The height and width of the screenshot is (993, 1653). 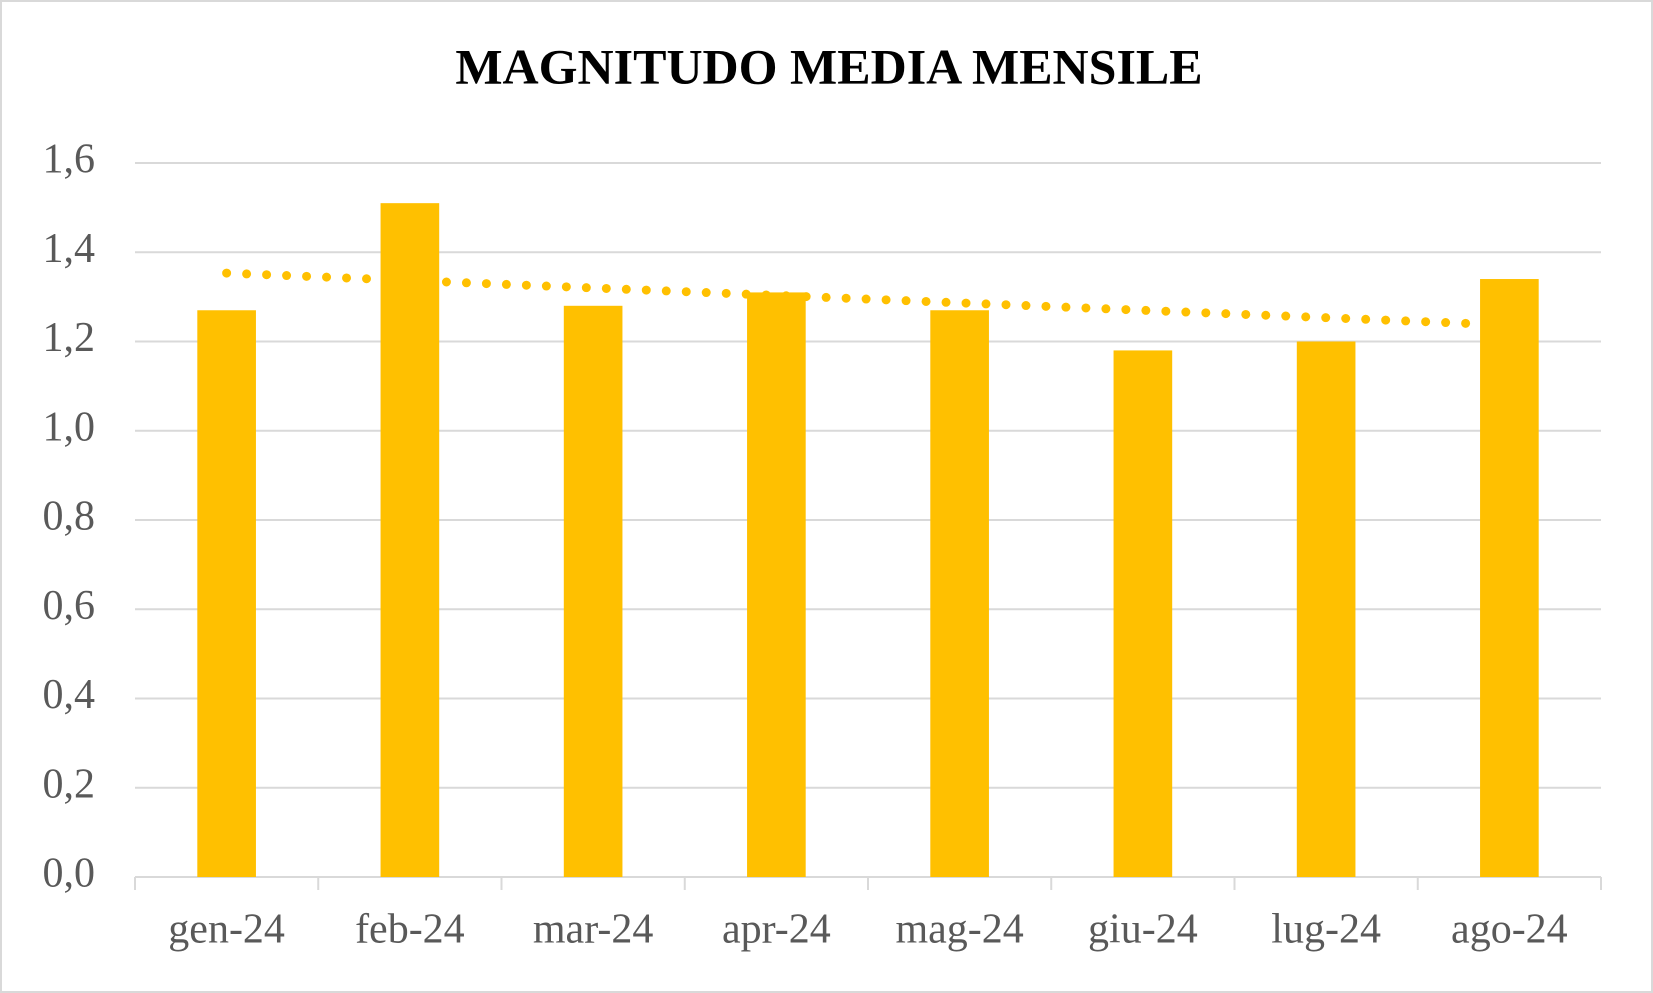 I want to click on y-tick-label: 1,6, so click(x=69, y=160).